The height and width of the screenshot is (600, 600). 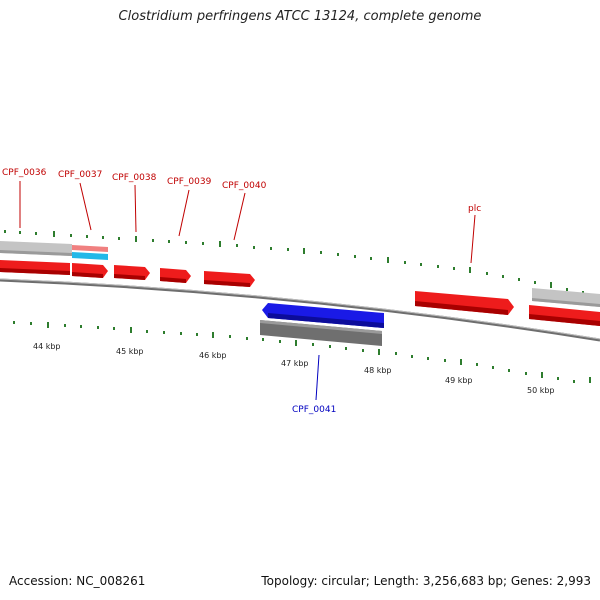 I want to click on gene-label-cpf-0038: CPF_0038, so click(x=134, y=178).